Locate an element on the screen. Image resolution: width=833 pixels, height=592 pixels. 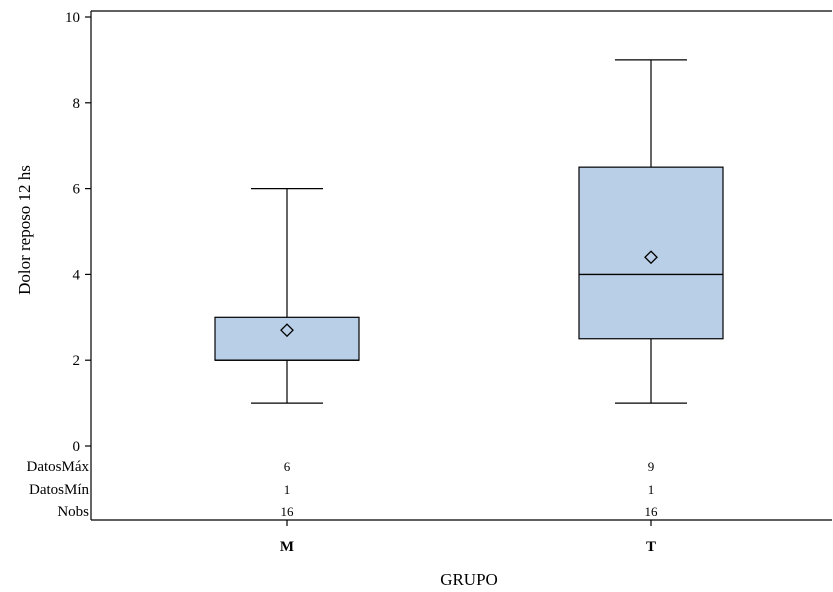
box-M is located at coordinates (287, 296).